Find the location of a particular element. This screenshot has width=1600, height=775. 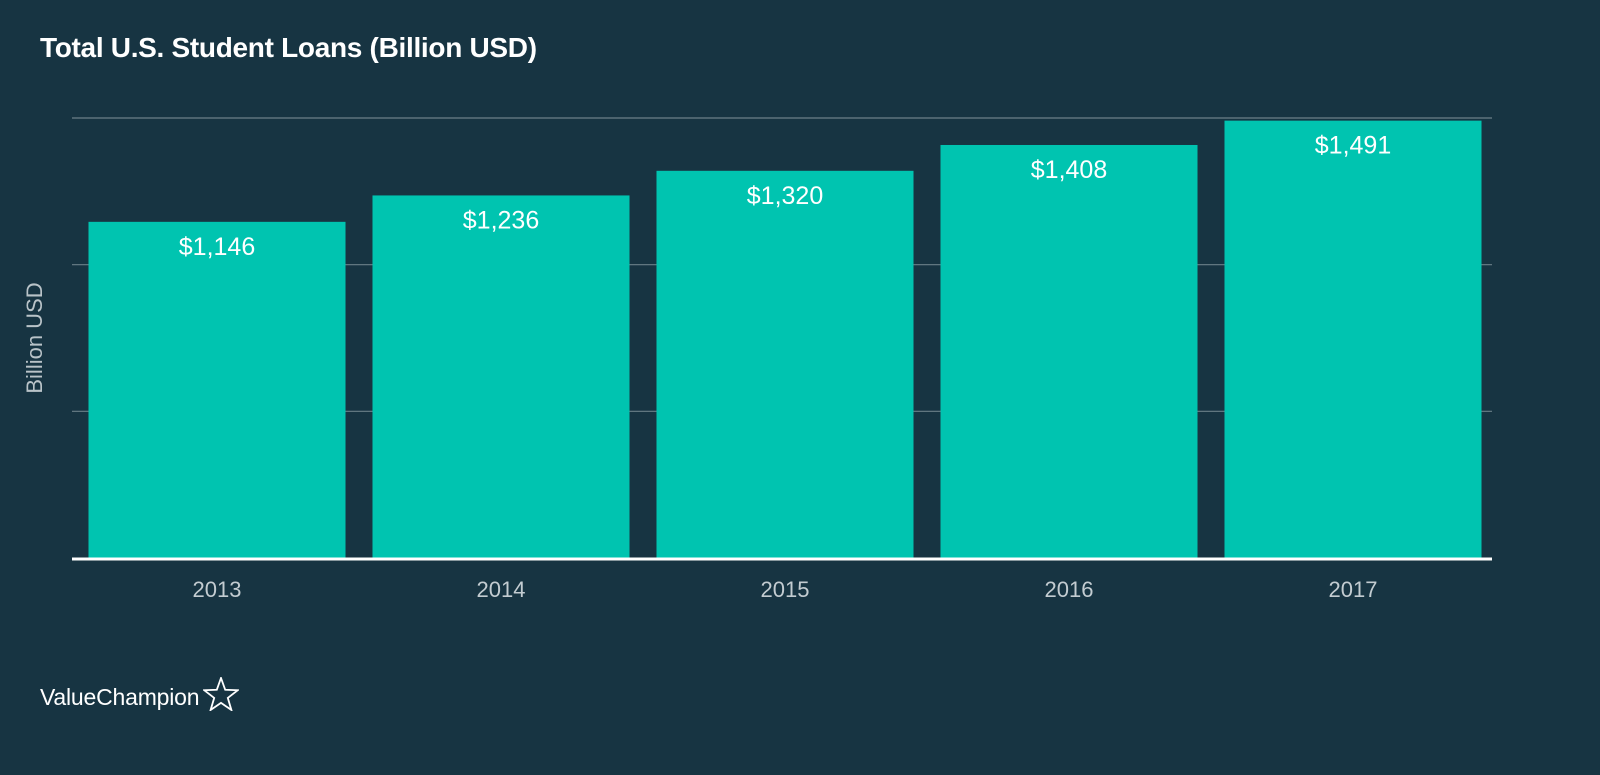

data-label-2013: $1,146 is located at coordinates (217, 247).